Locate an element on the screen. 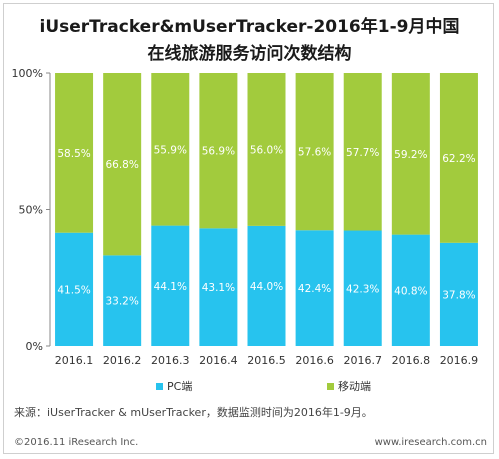 This screenshot has width=499, height=459. website-url: www.iresearch.com.cn is located at coordinates (430, 442).